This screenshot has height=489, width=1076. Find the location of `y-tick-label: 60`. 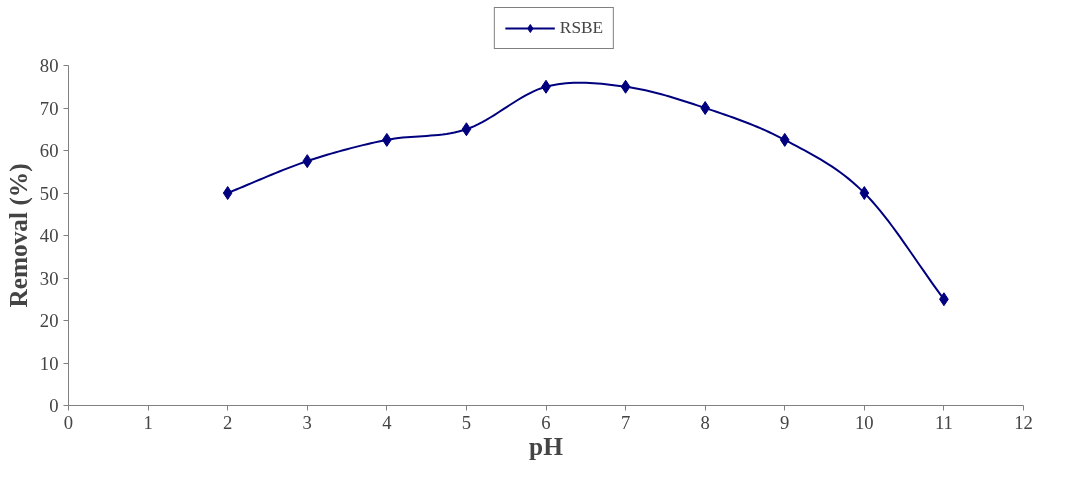

y-tick-label: 60 is located at coordinates (49, 150).